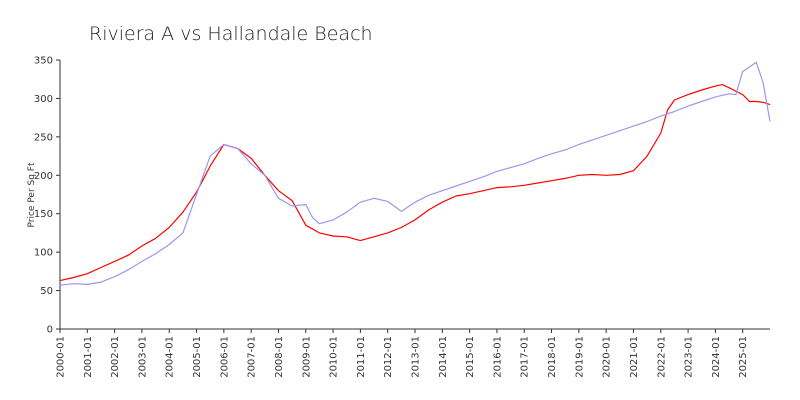 This screenshot has height=400, width=800. I want to click on y-tick-label: 300, so click(43, 99).